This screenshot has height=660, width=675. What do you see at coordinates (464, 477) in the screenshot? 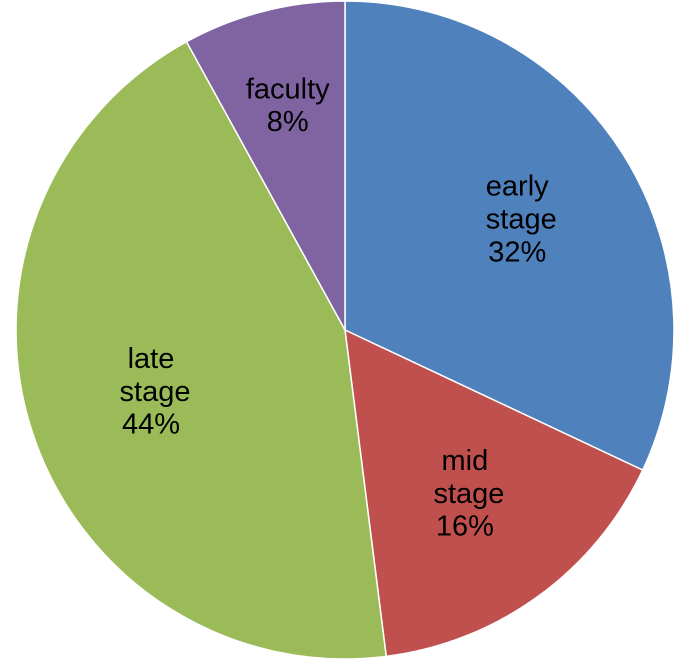
I see `slice-category-label: mid stage` at bounding box center [464, 477].